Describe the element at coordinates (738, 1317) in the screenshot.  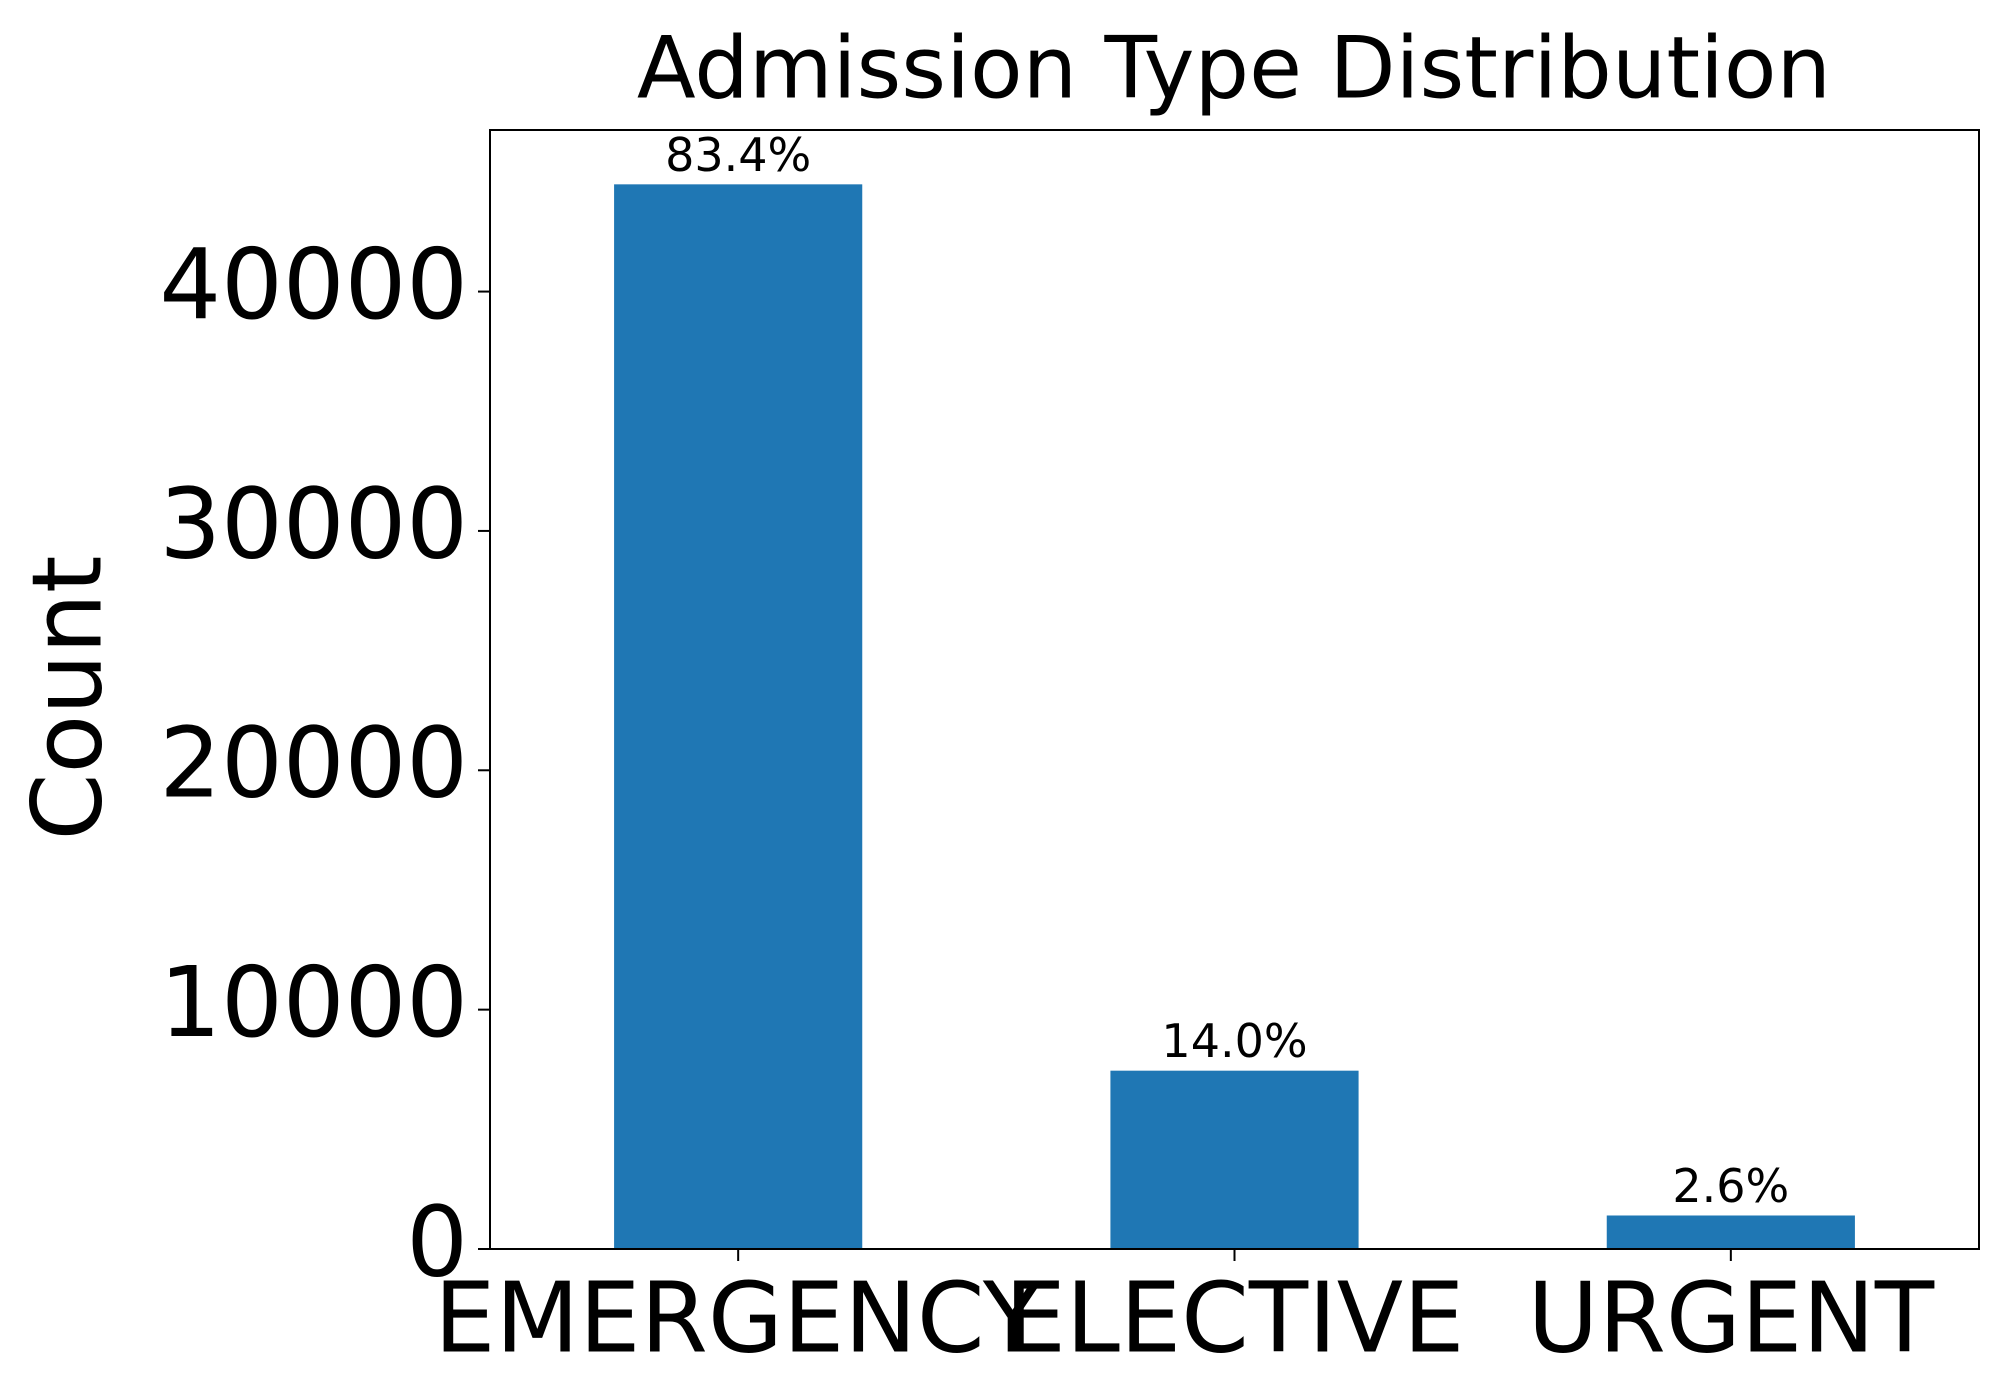
I see `x-tick-label: EMERGENCY` at that location.